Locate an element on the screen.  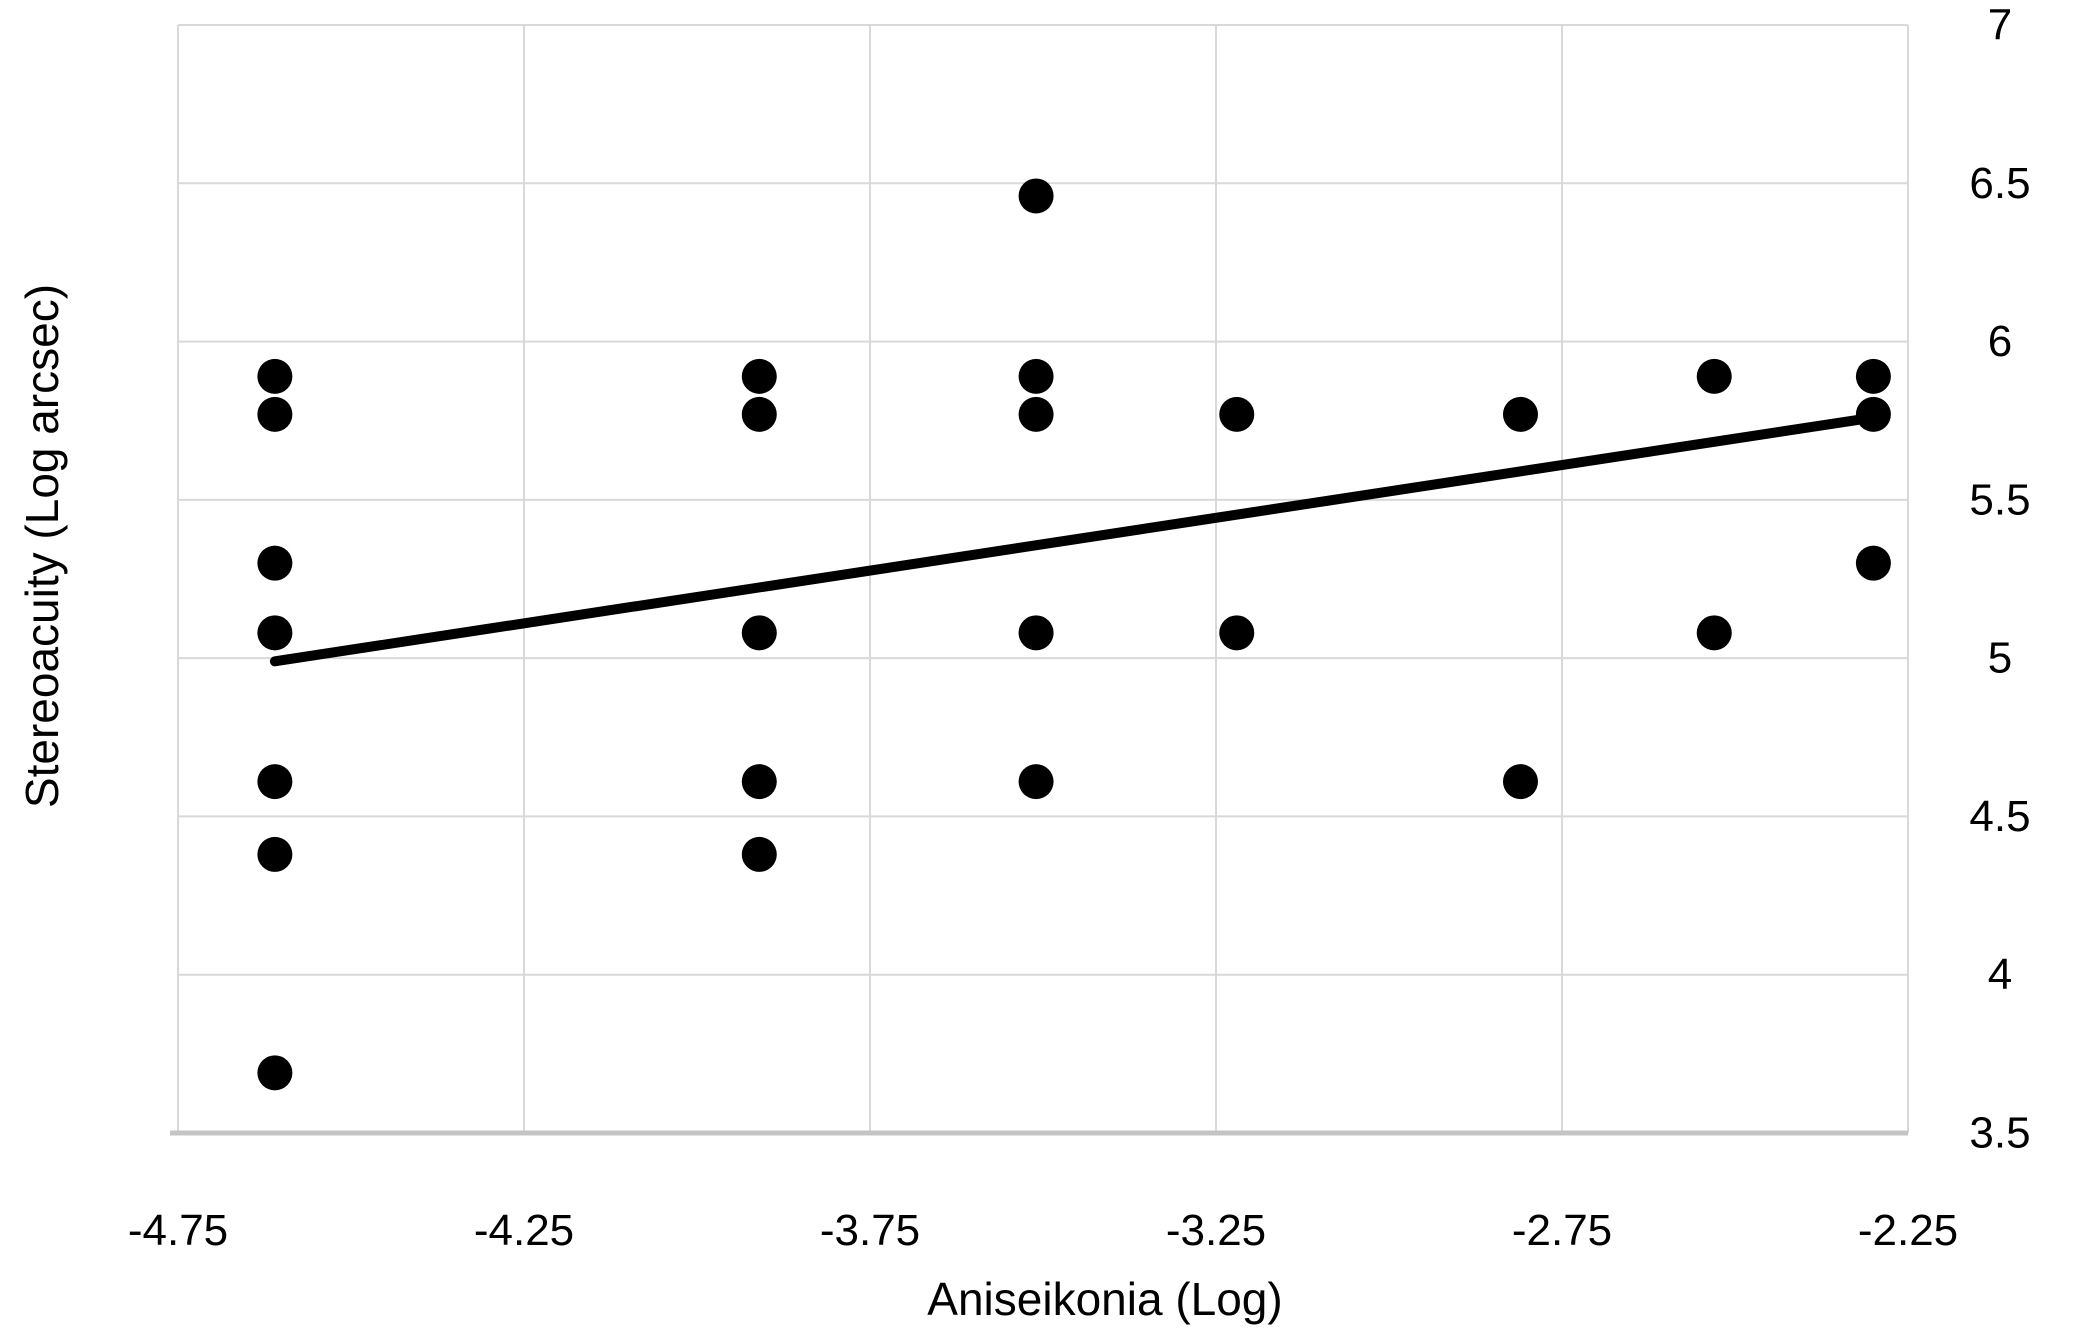
y-tick-label: 6.5 is located at coordinates (1999, 183).